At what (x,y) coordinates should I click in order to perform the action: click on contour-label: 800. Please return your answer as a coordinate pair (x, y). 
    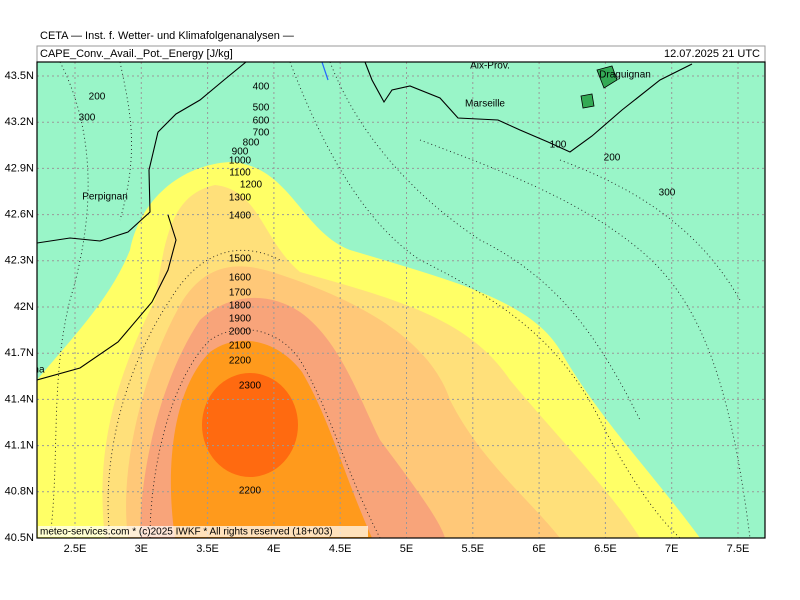
    Looking at the image, I should click on (251, 143).